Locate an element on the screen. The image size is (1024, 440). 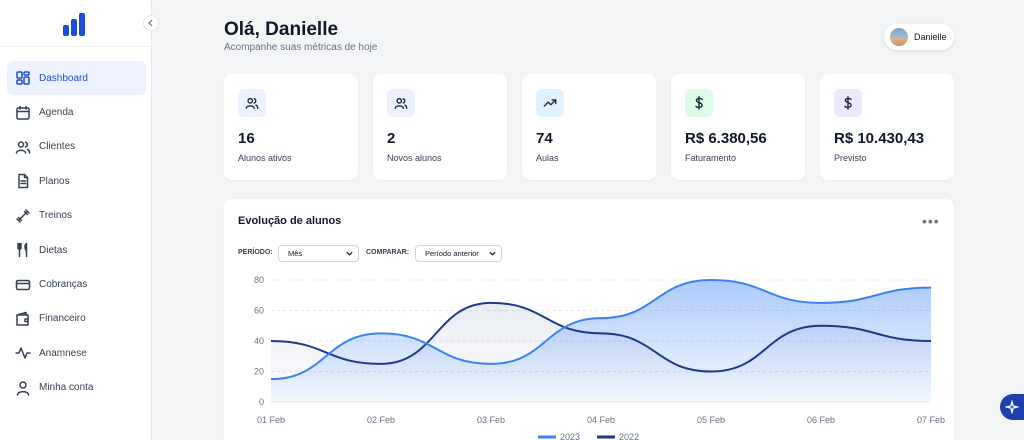
user-icon is located at coordinates (23, 388).